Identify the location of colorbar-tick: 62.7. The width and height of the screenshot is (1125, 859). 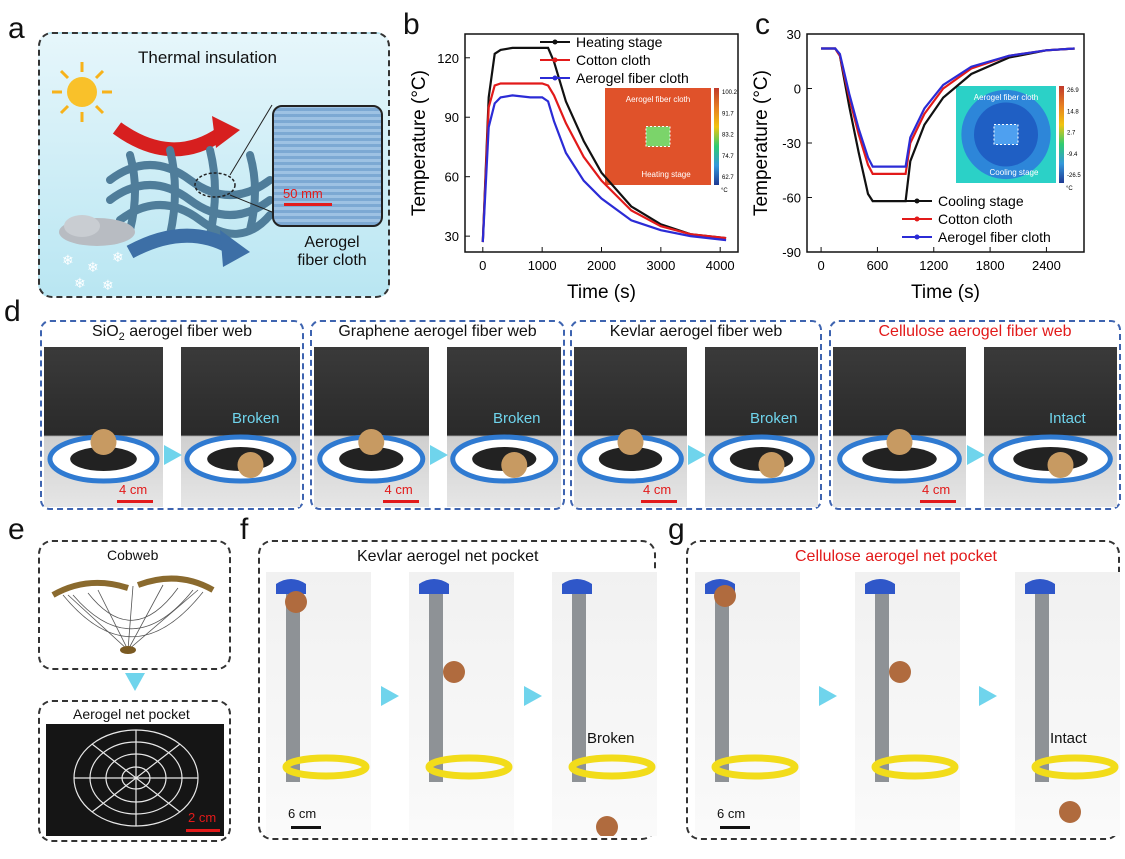
(728, 178).